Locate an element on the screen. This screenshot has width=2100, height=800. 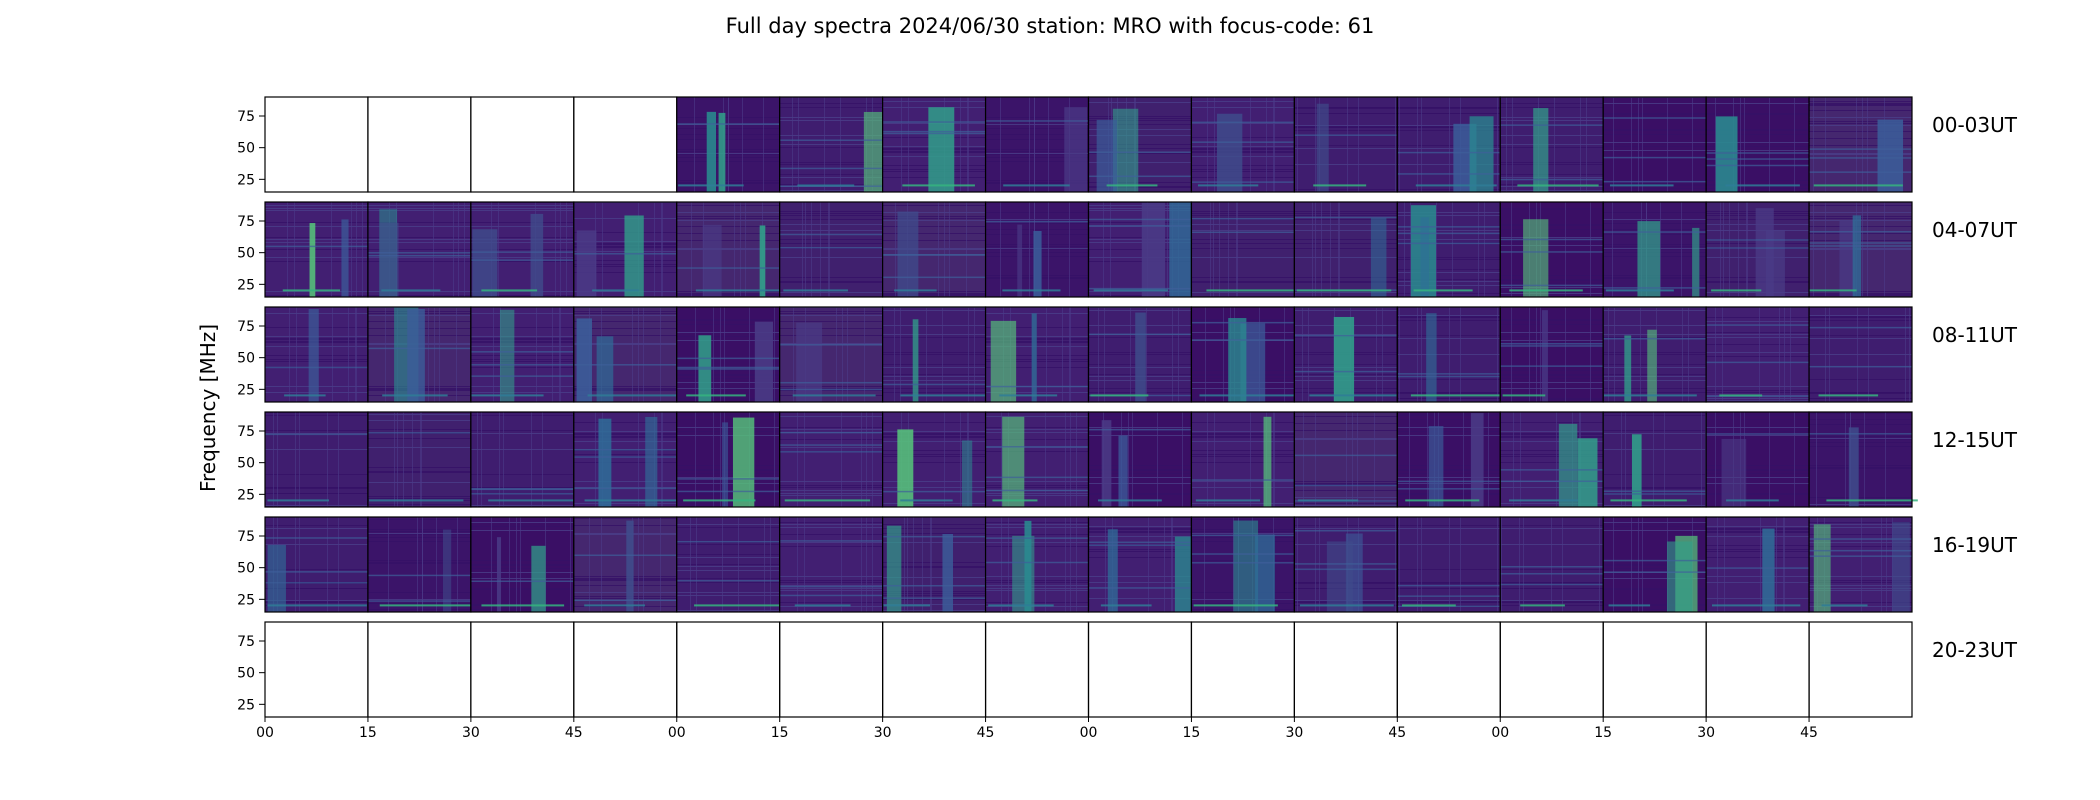
panel-row-12-15UT: 25 50 75 12-15UT is located at coordinates (1127, 459).